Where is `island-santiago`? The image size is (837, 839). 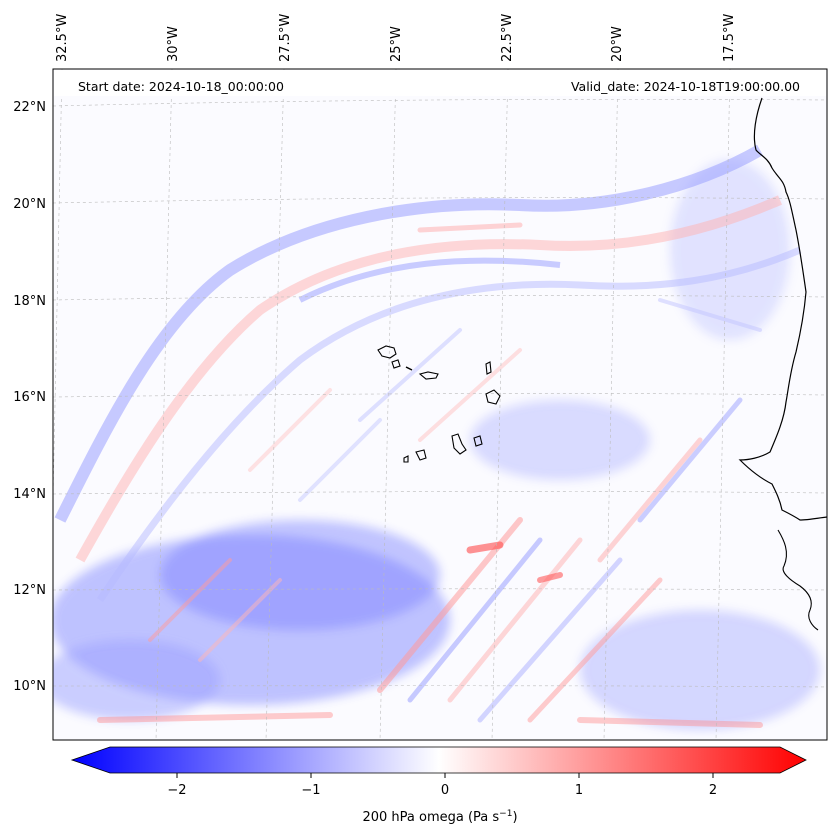 island-santiago is located at coordinates (459, 444).